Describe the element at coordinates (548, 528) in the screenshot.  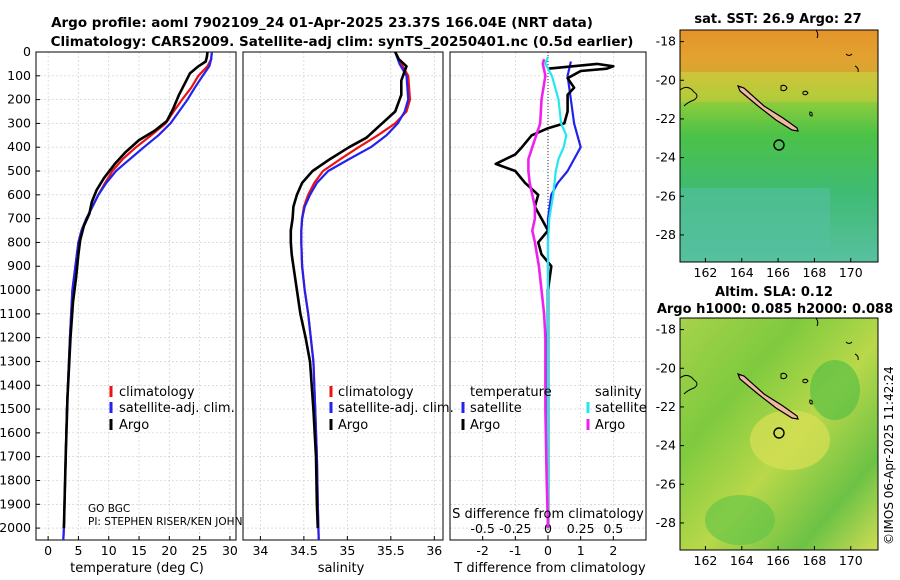
I see `s-tick-label: 0` at that location.